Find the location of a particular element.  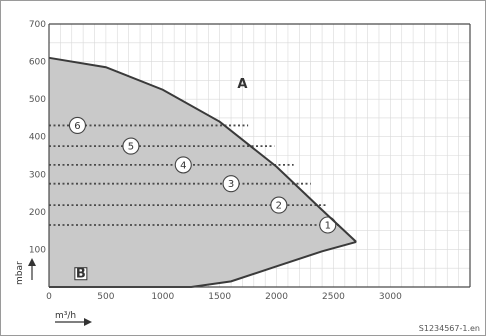

x-tick-label: 500 is located at coordinates (105, 297).